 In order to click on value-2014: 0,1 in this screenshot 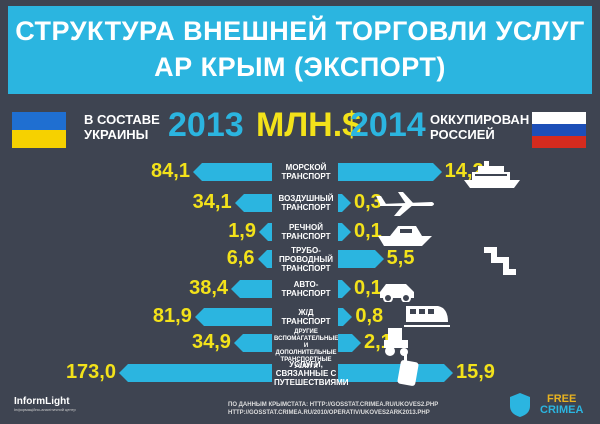, I will do `click(368, 231)`.